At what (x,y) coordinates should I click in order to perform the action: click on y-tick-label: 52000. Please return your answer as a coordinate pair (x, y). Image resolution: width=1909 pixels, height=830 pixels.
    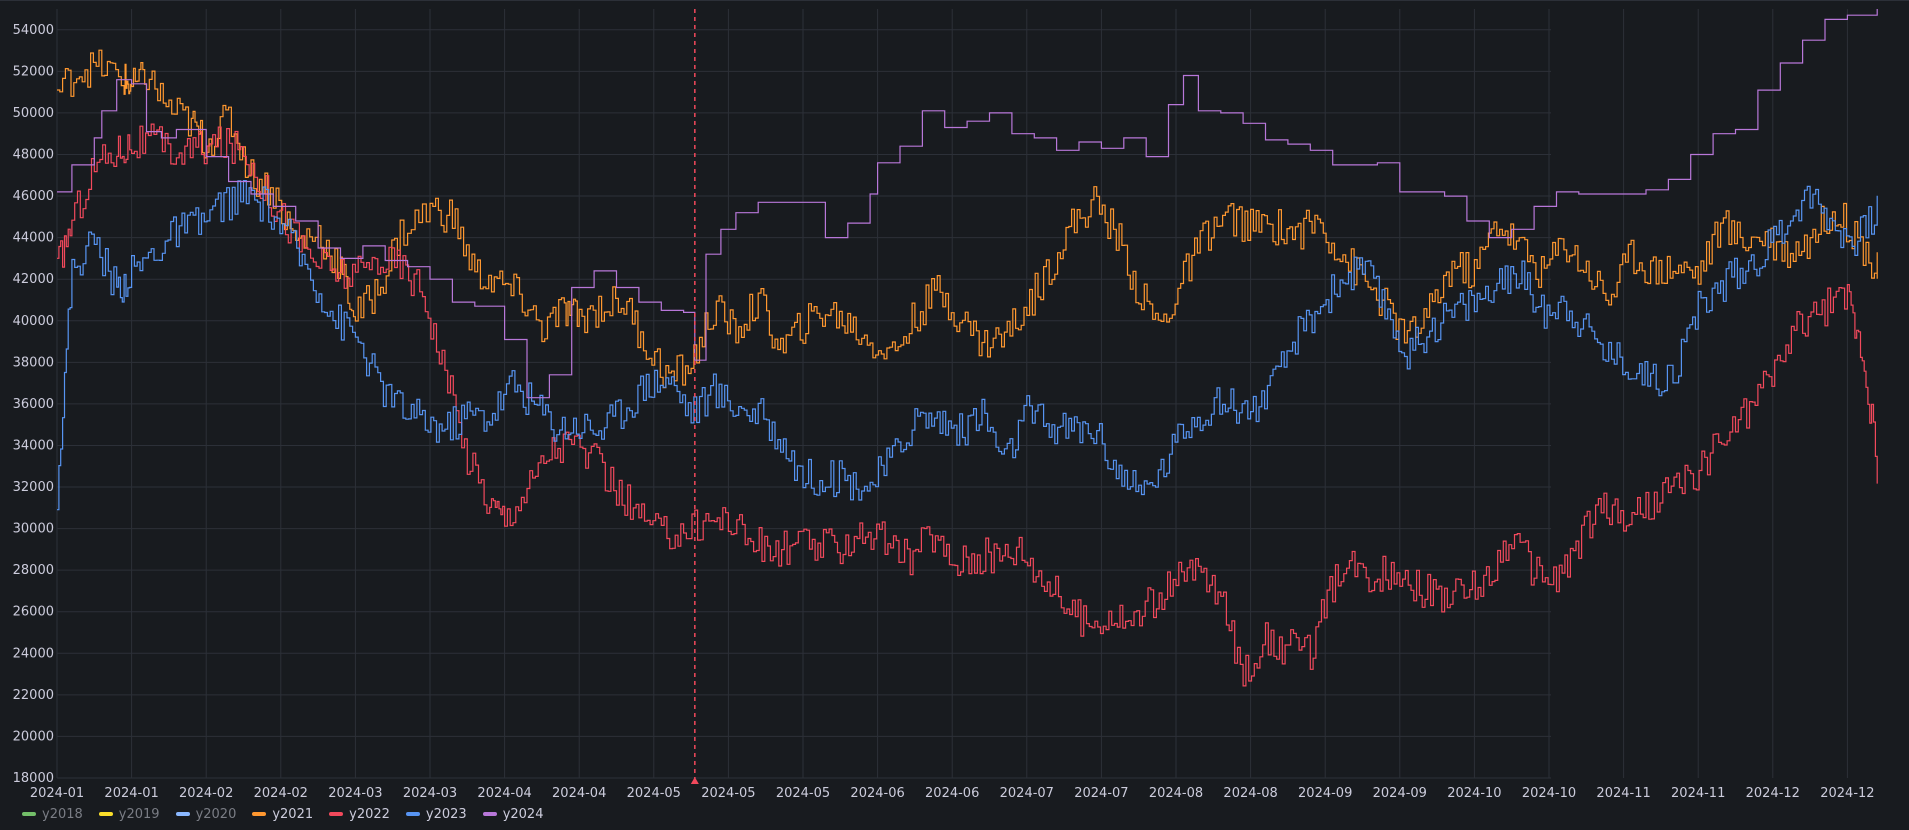
    Looking at the image, I should click on (33, 71).